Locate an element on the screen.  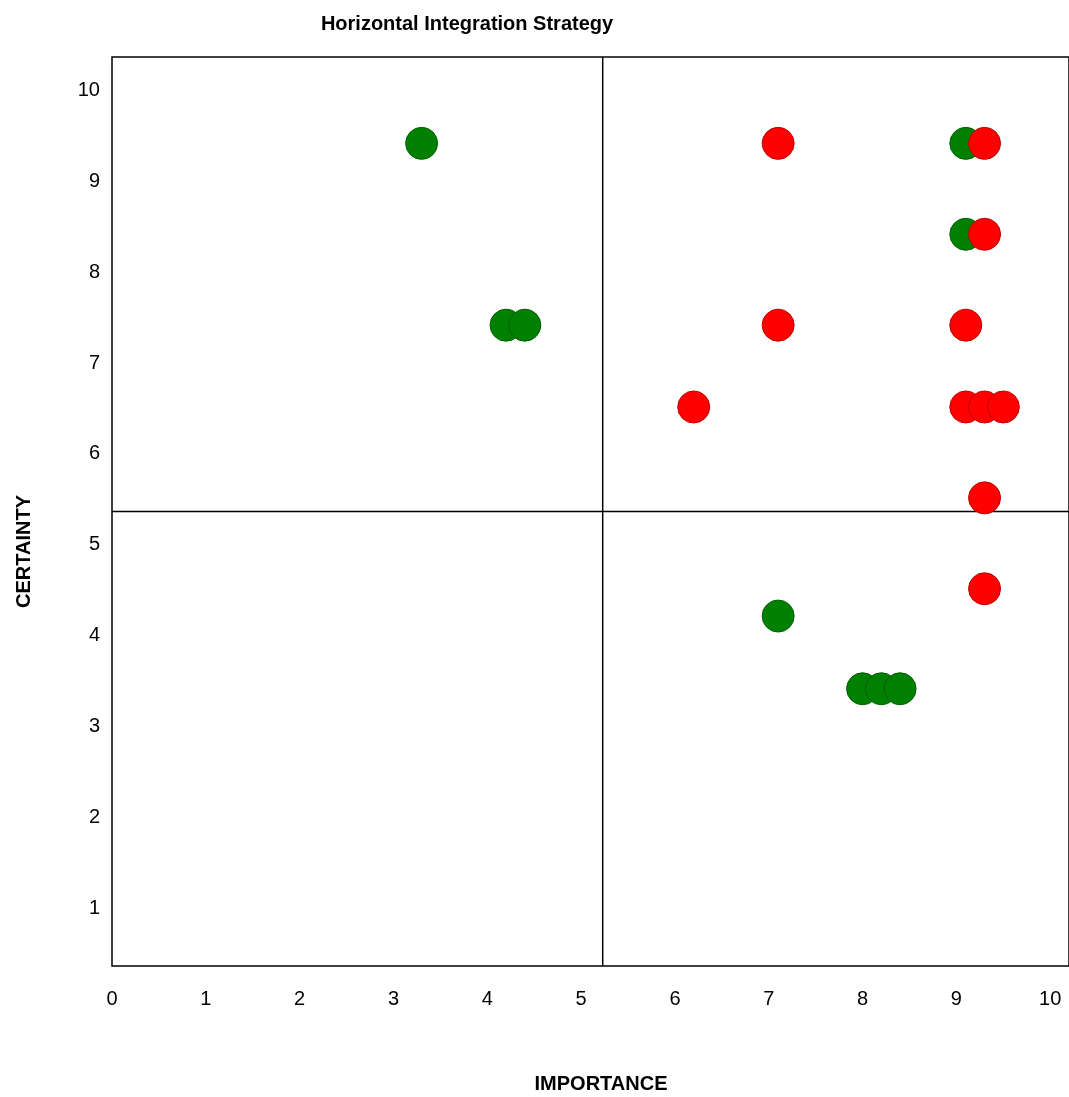
y-axis-title: CERTAINTY is located at coordinates (23, 551).